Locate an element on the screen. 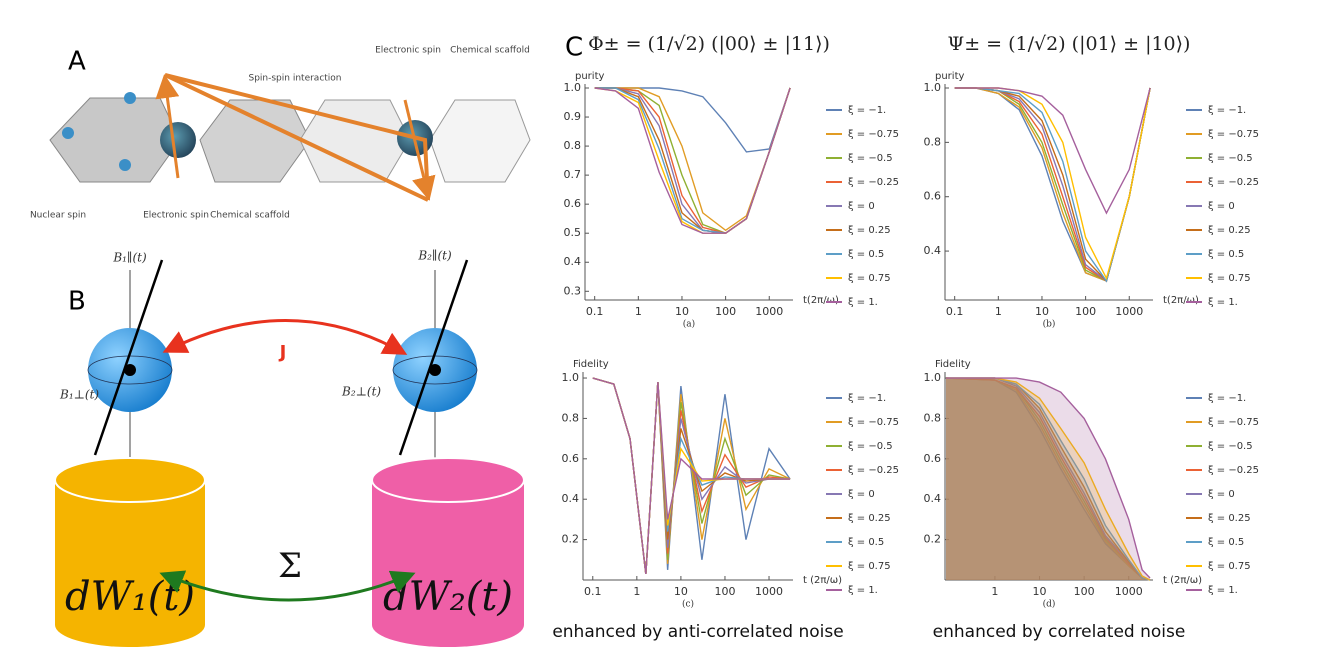 The width and height of the screenshot is (1318, 672). annotation: Electronic spin is located at coordinates (176, 216).